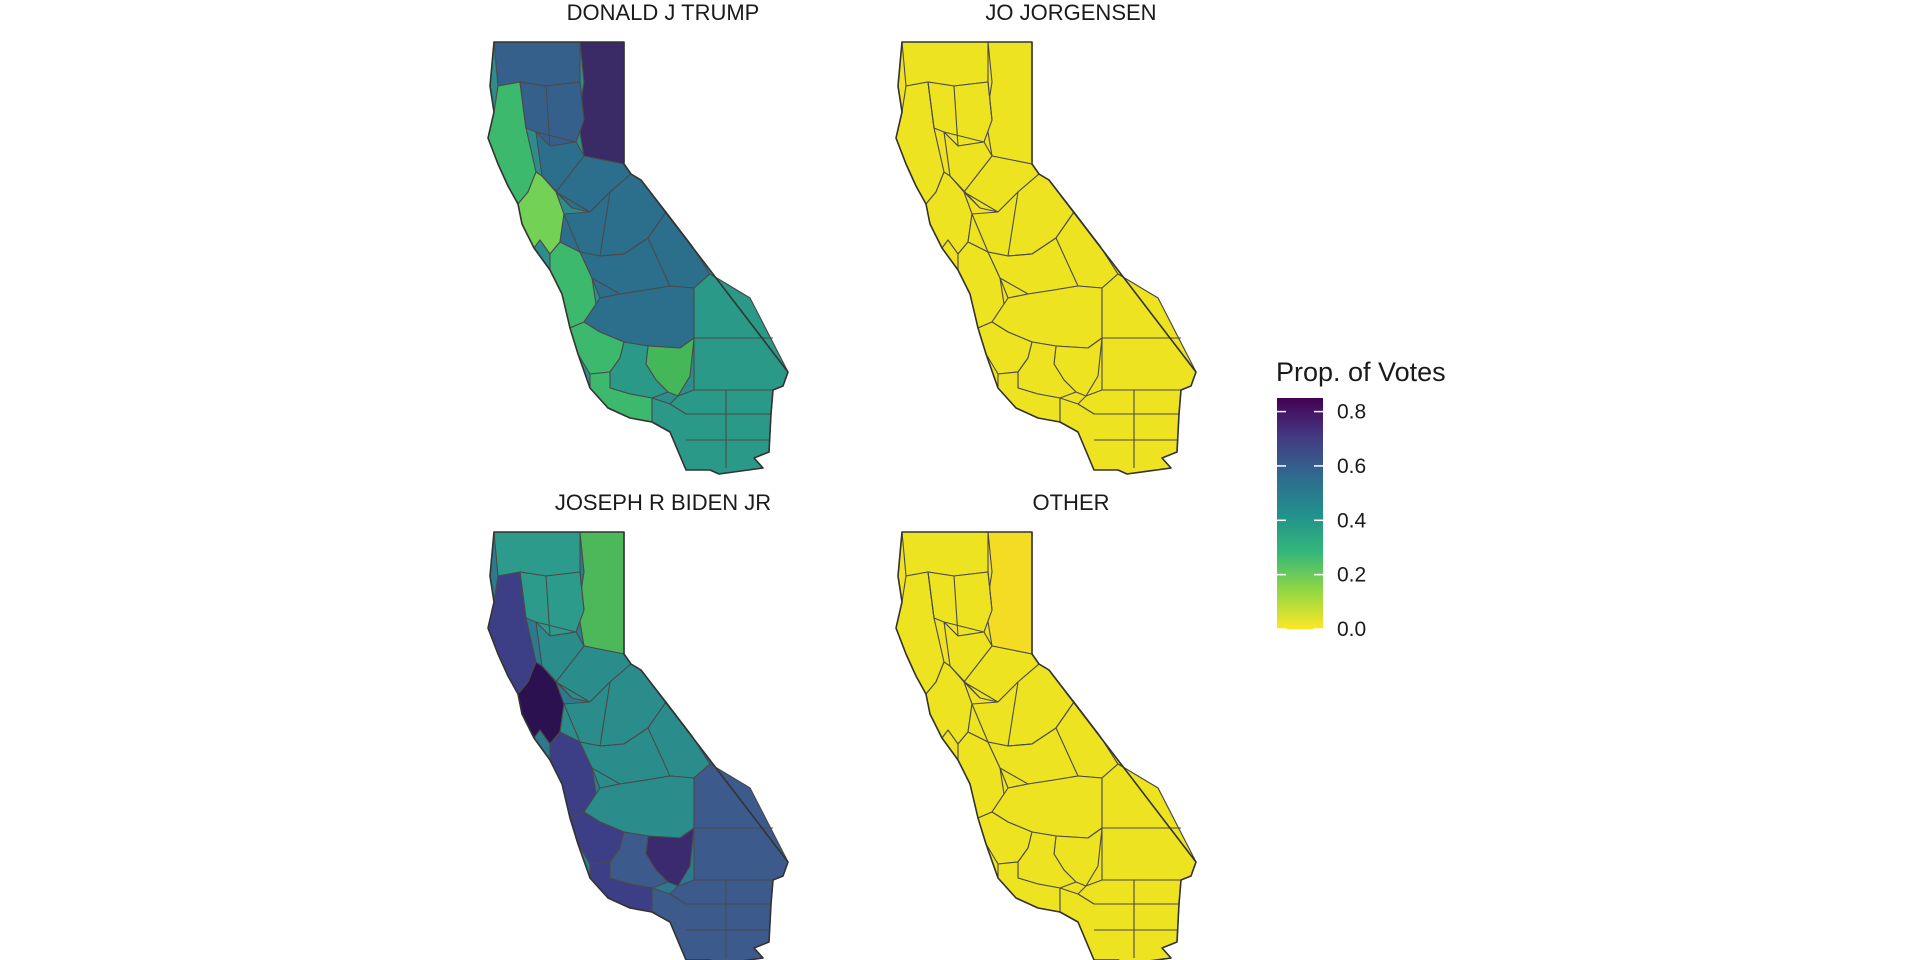 This screenshot has width=1920, height=960. What do you see at coordinates (1070, 12) in the screenshot?
I see `panel-title-jorgensen: JO JORGENSEN` at bounding box center [1070, 12].